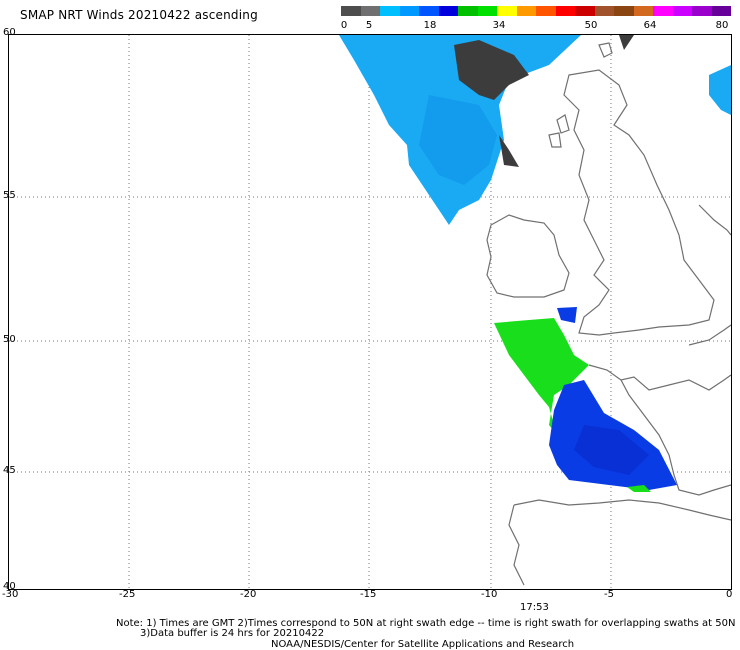 This screenshot has width=740, height=650. What do you see at coordinates (650, 25) in the screenshot?
I see `colorbar-label: 64` at bounding box center [650, 25].